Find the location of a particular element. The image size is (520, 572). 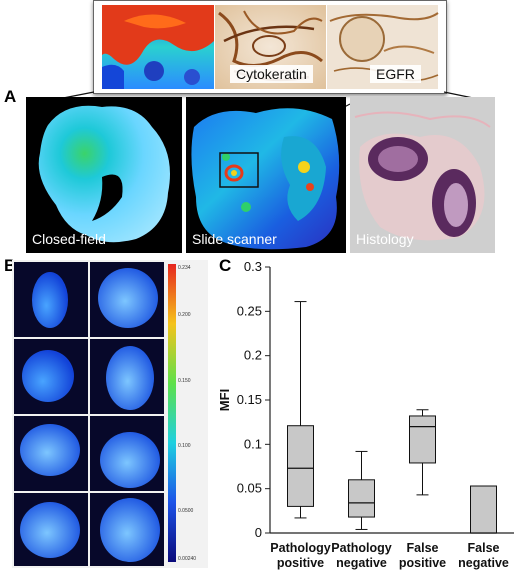

y-tick-label: 0.1 is located at coordinates (253, 443).